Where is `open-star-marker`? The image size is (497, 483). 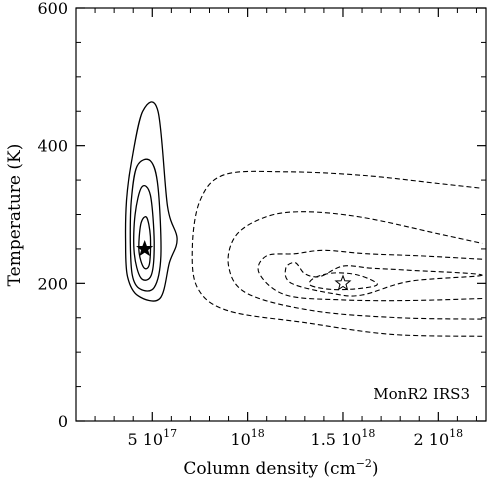
open-star-marker is located at coordinates (343, 282).